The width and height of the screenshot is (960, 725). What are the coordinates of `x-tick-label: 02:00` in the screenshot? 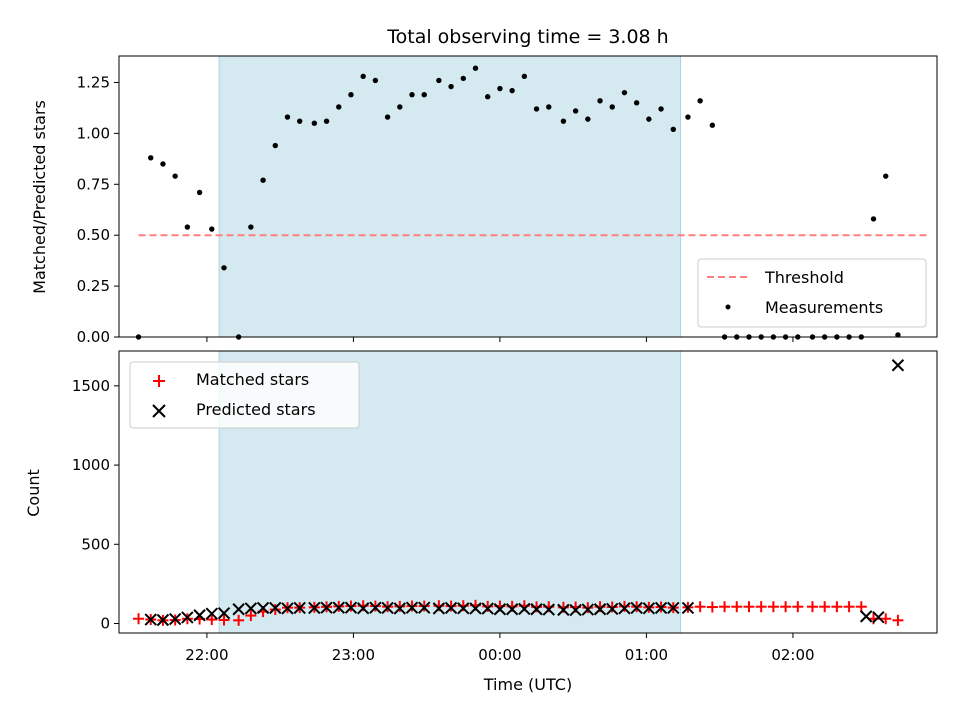 It's located at (792, 655).